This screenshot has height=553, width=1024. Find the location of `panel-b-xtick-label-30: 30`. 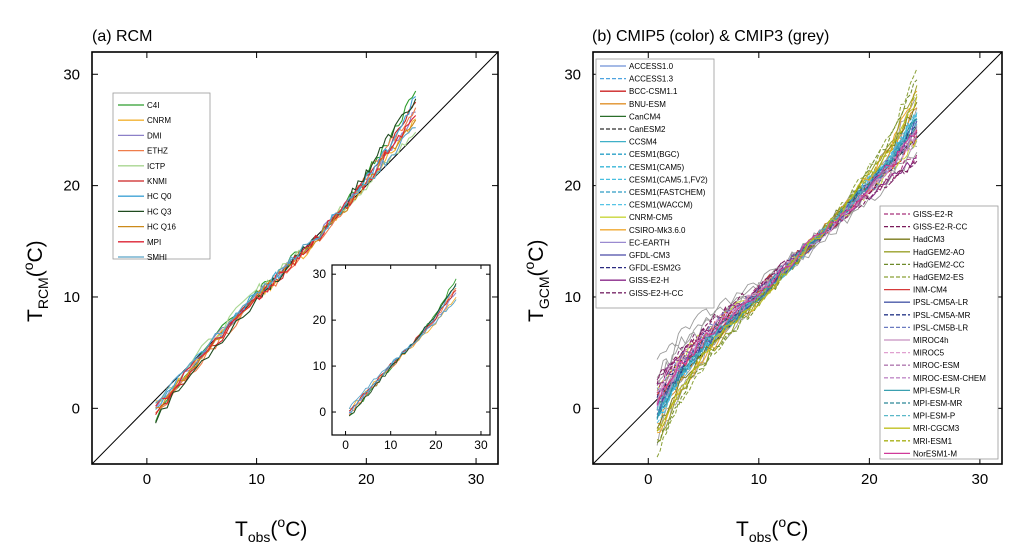

panel-b-xtick-label-30: 30 is located at coordinates (980, 479).